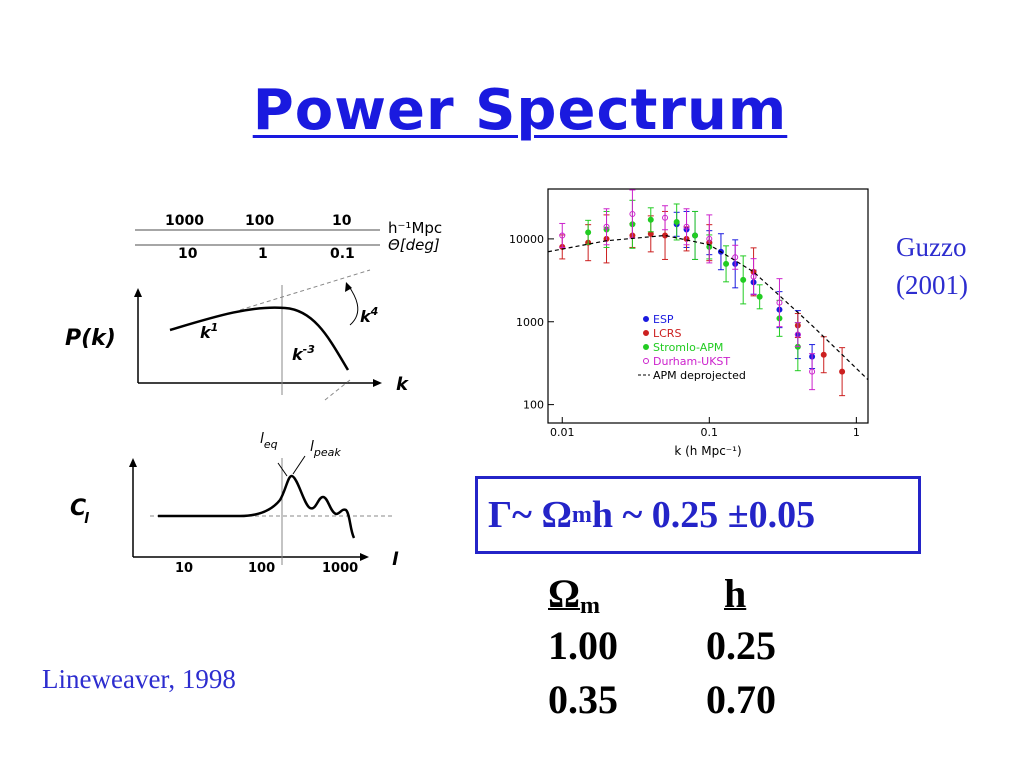 The image size is (1024, 768). Describe the element at coordinates (303, 353) in the screenshot. I see `pk-slope2: k-3` at that location.